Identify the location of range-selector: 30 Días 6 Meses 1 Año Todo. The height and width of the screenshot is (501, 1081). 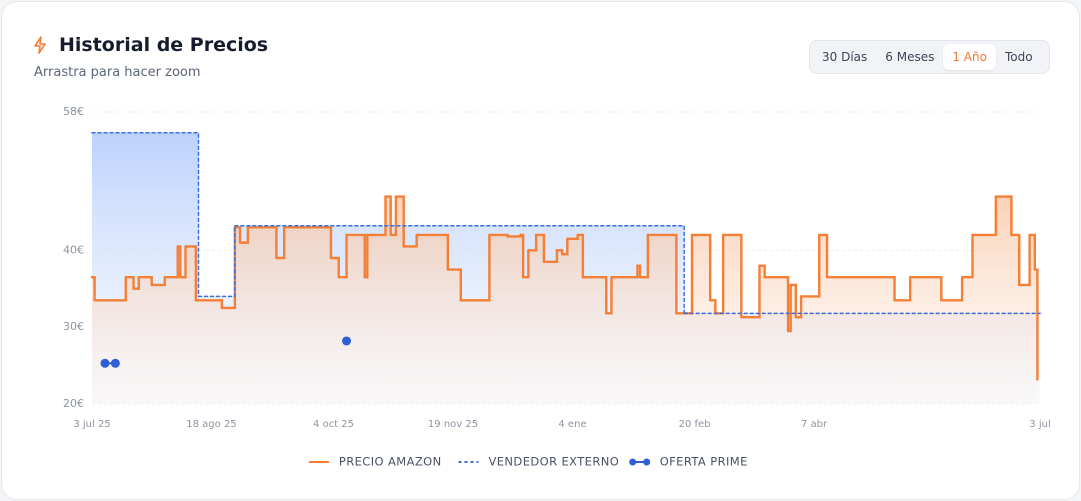
(929, 57).